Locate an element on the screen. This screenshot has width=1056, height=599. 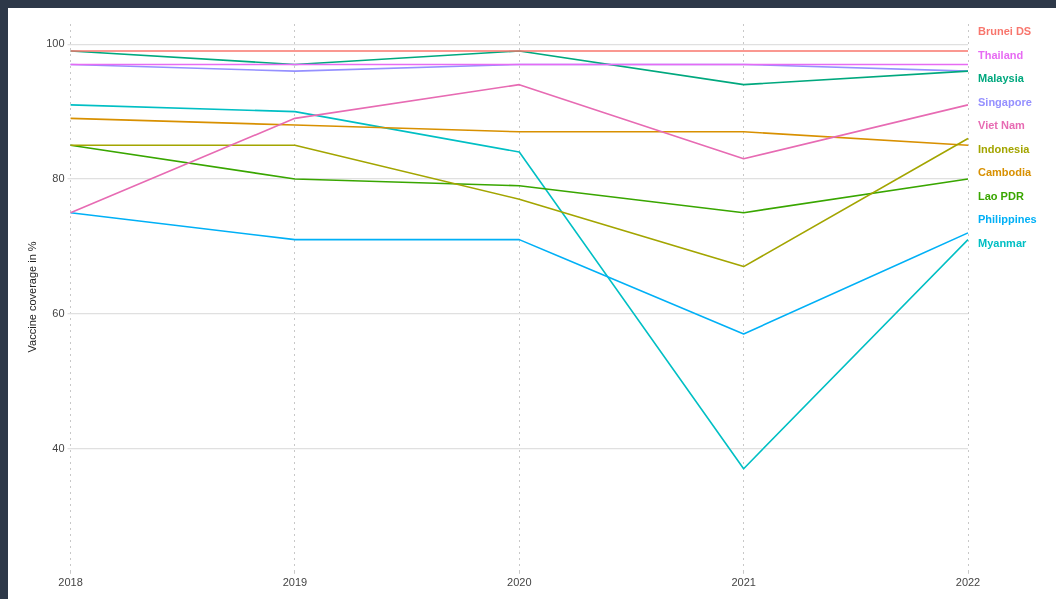
x-tick-label: 2021 is located at coordinates (743, 582).